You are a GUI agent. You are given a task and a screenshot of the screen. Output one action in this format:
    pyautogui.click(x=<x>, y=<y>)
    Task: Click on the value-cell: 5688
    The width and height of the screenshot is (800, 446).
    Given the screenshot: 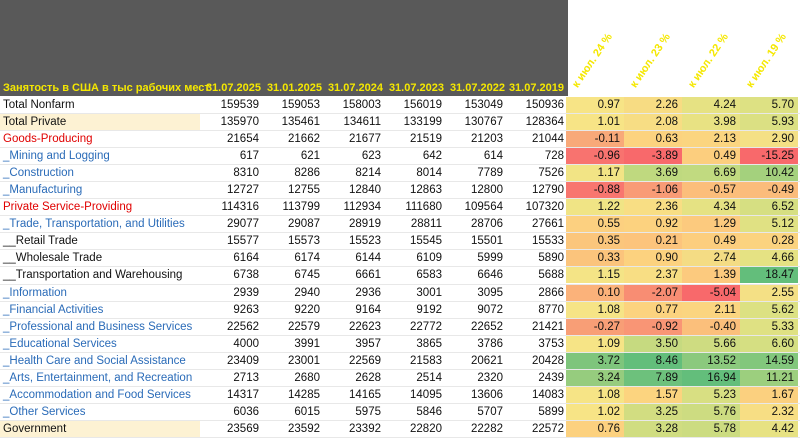 What is the action you would take?
    pyautogui.click(x=551, y=275)
    